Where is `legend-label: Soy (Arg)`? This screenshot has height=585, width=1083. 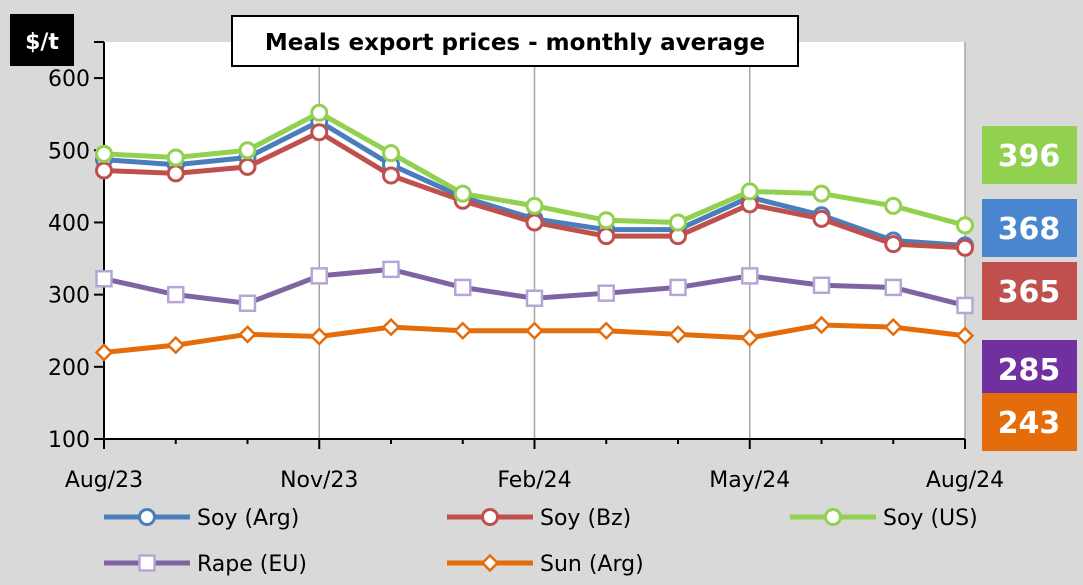
legend-label: Soy (Arg) is located at coordinates (248, 518).